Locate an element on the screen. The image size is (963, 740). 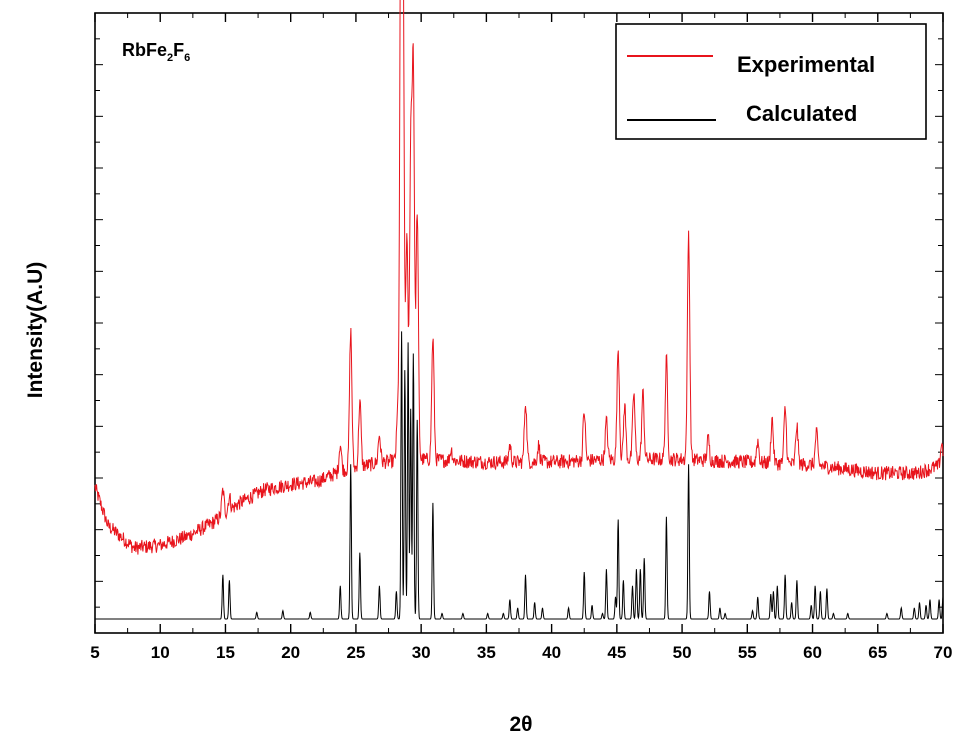
x-tick-labels: 5 10 15 20 25 30 35 40 45 50 55 60 65 70 is located at coordinates (521, 652).